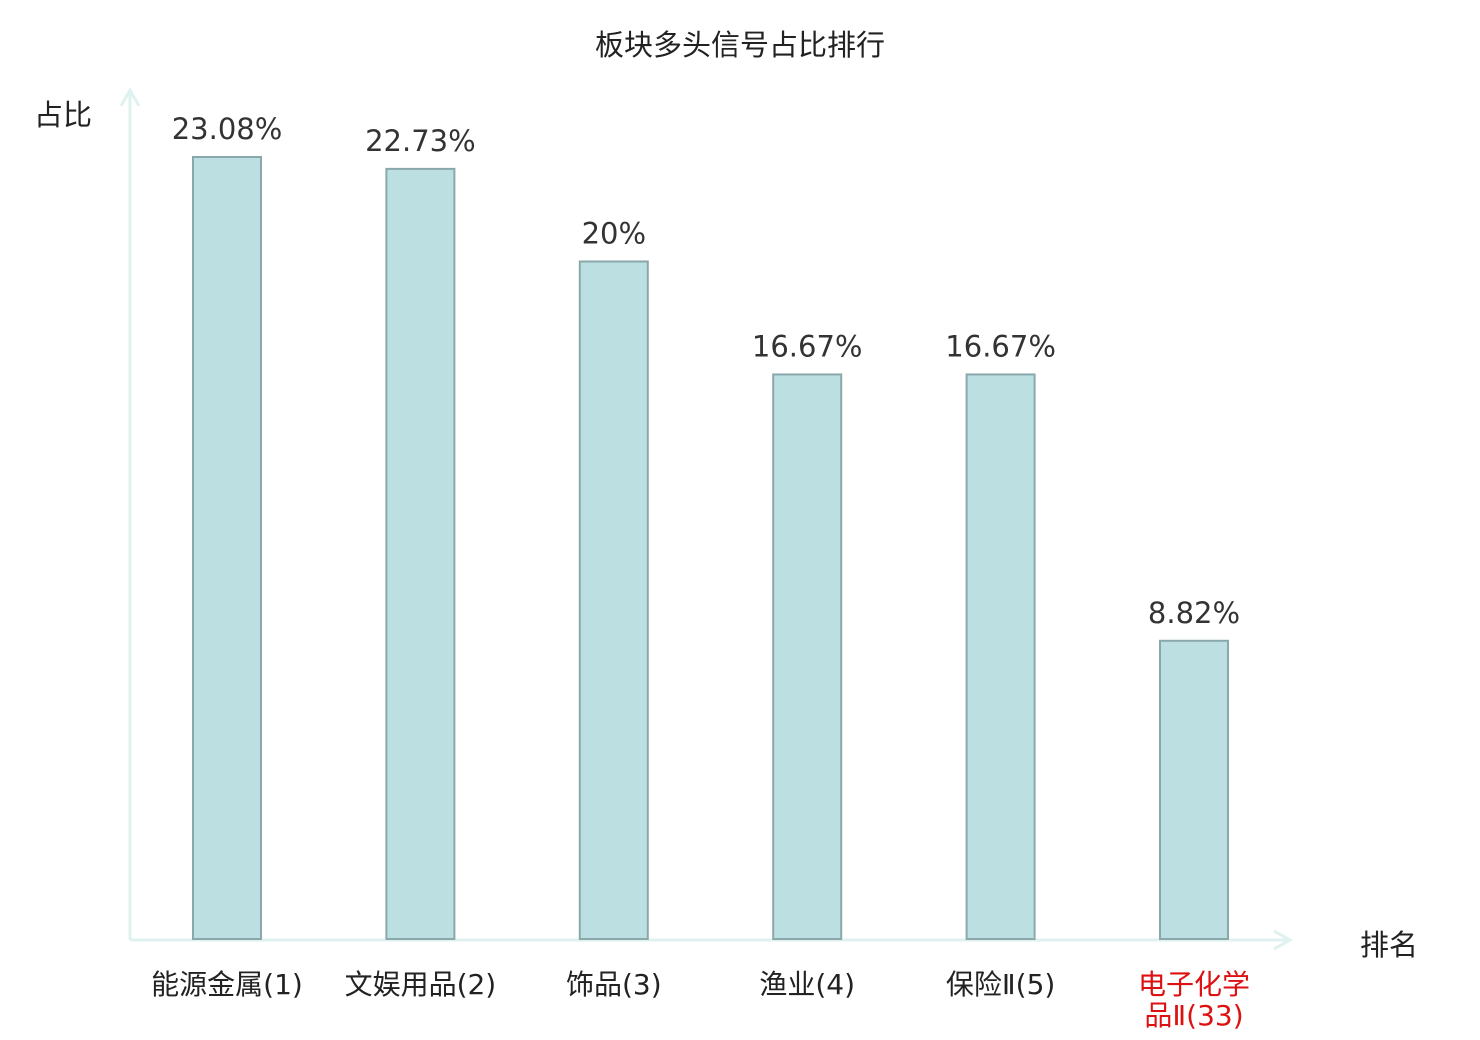  Describe the element at coordinates (1194, 613) in the screenshot. I see `bar-value-label: 8.82%` at that location.